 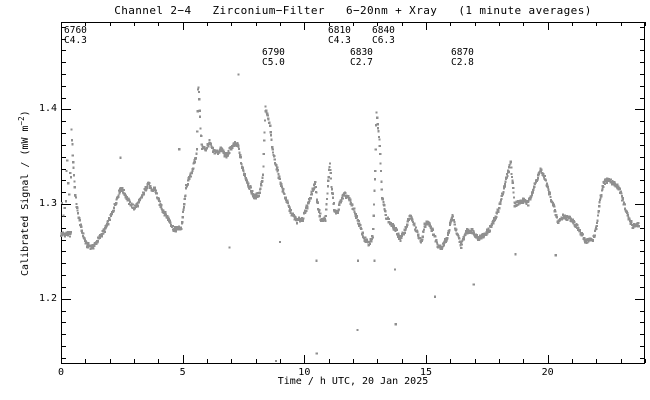 What do you see at coordinates (75, 35) in the screenshot?
I see `flare-annotation-6760: 6760 C4.3` at bounding box center [75, 35].